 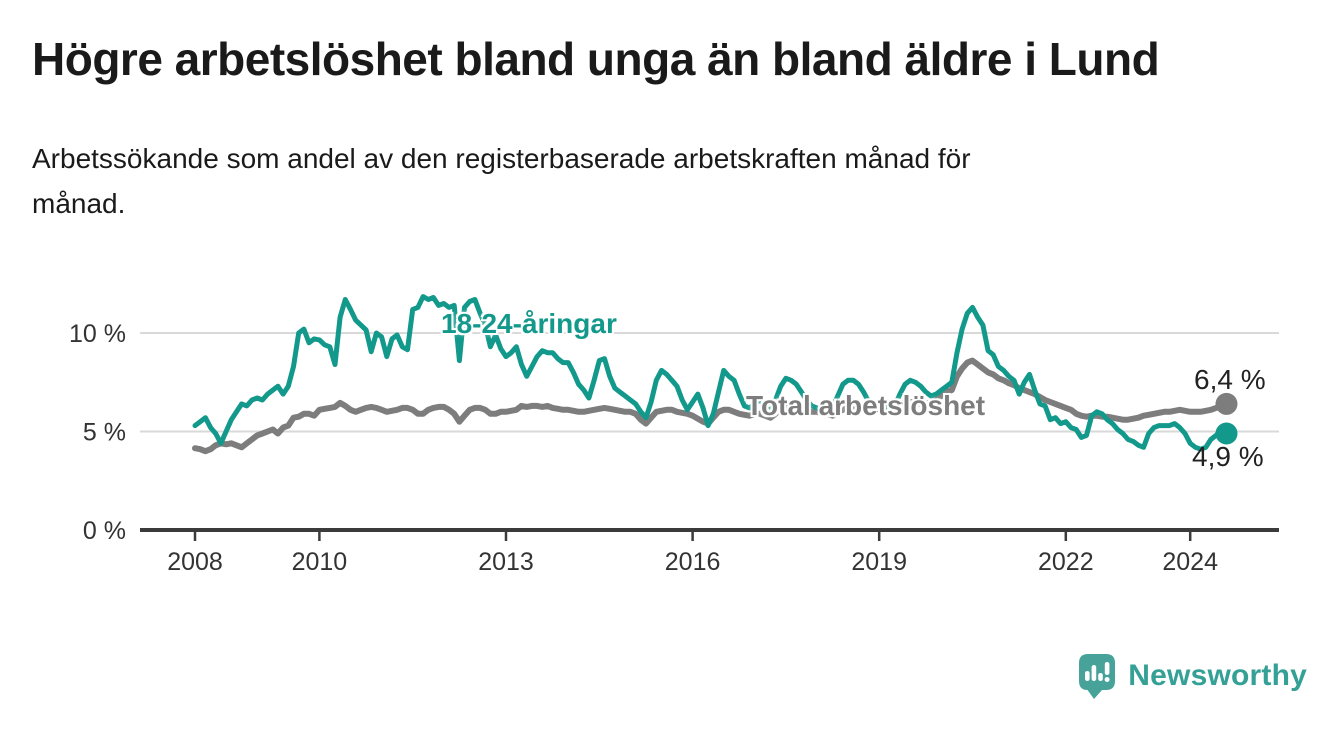 I want to click on y-axis-label: 0 %, so click(x=104, y=531).